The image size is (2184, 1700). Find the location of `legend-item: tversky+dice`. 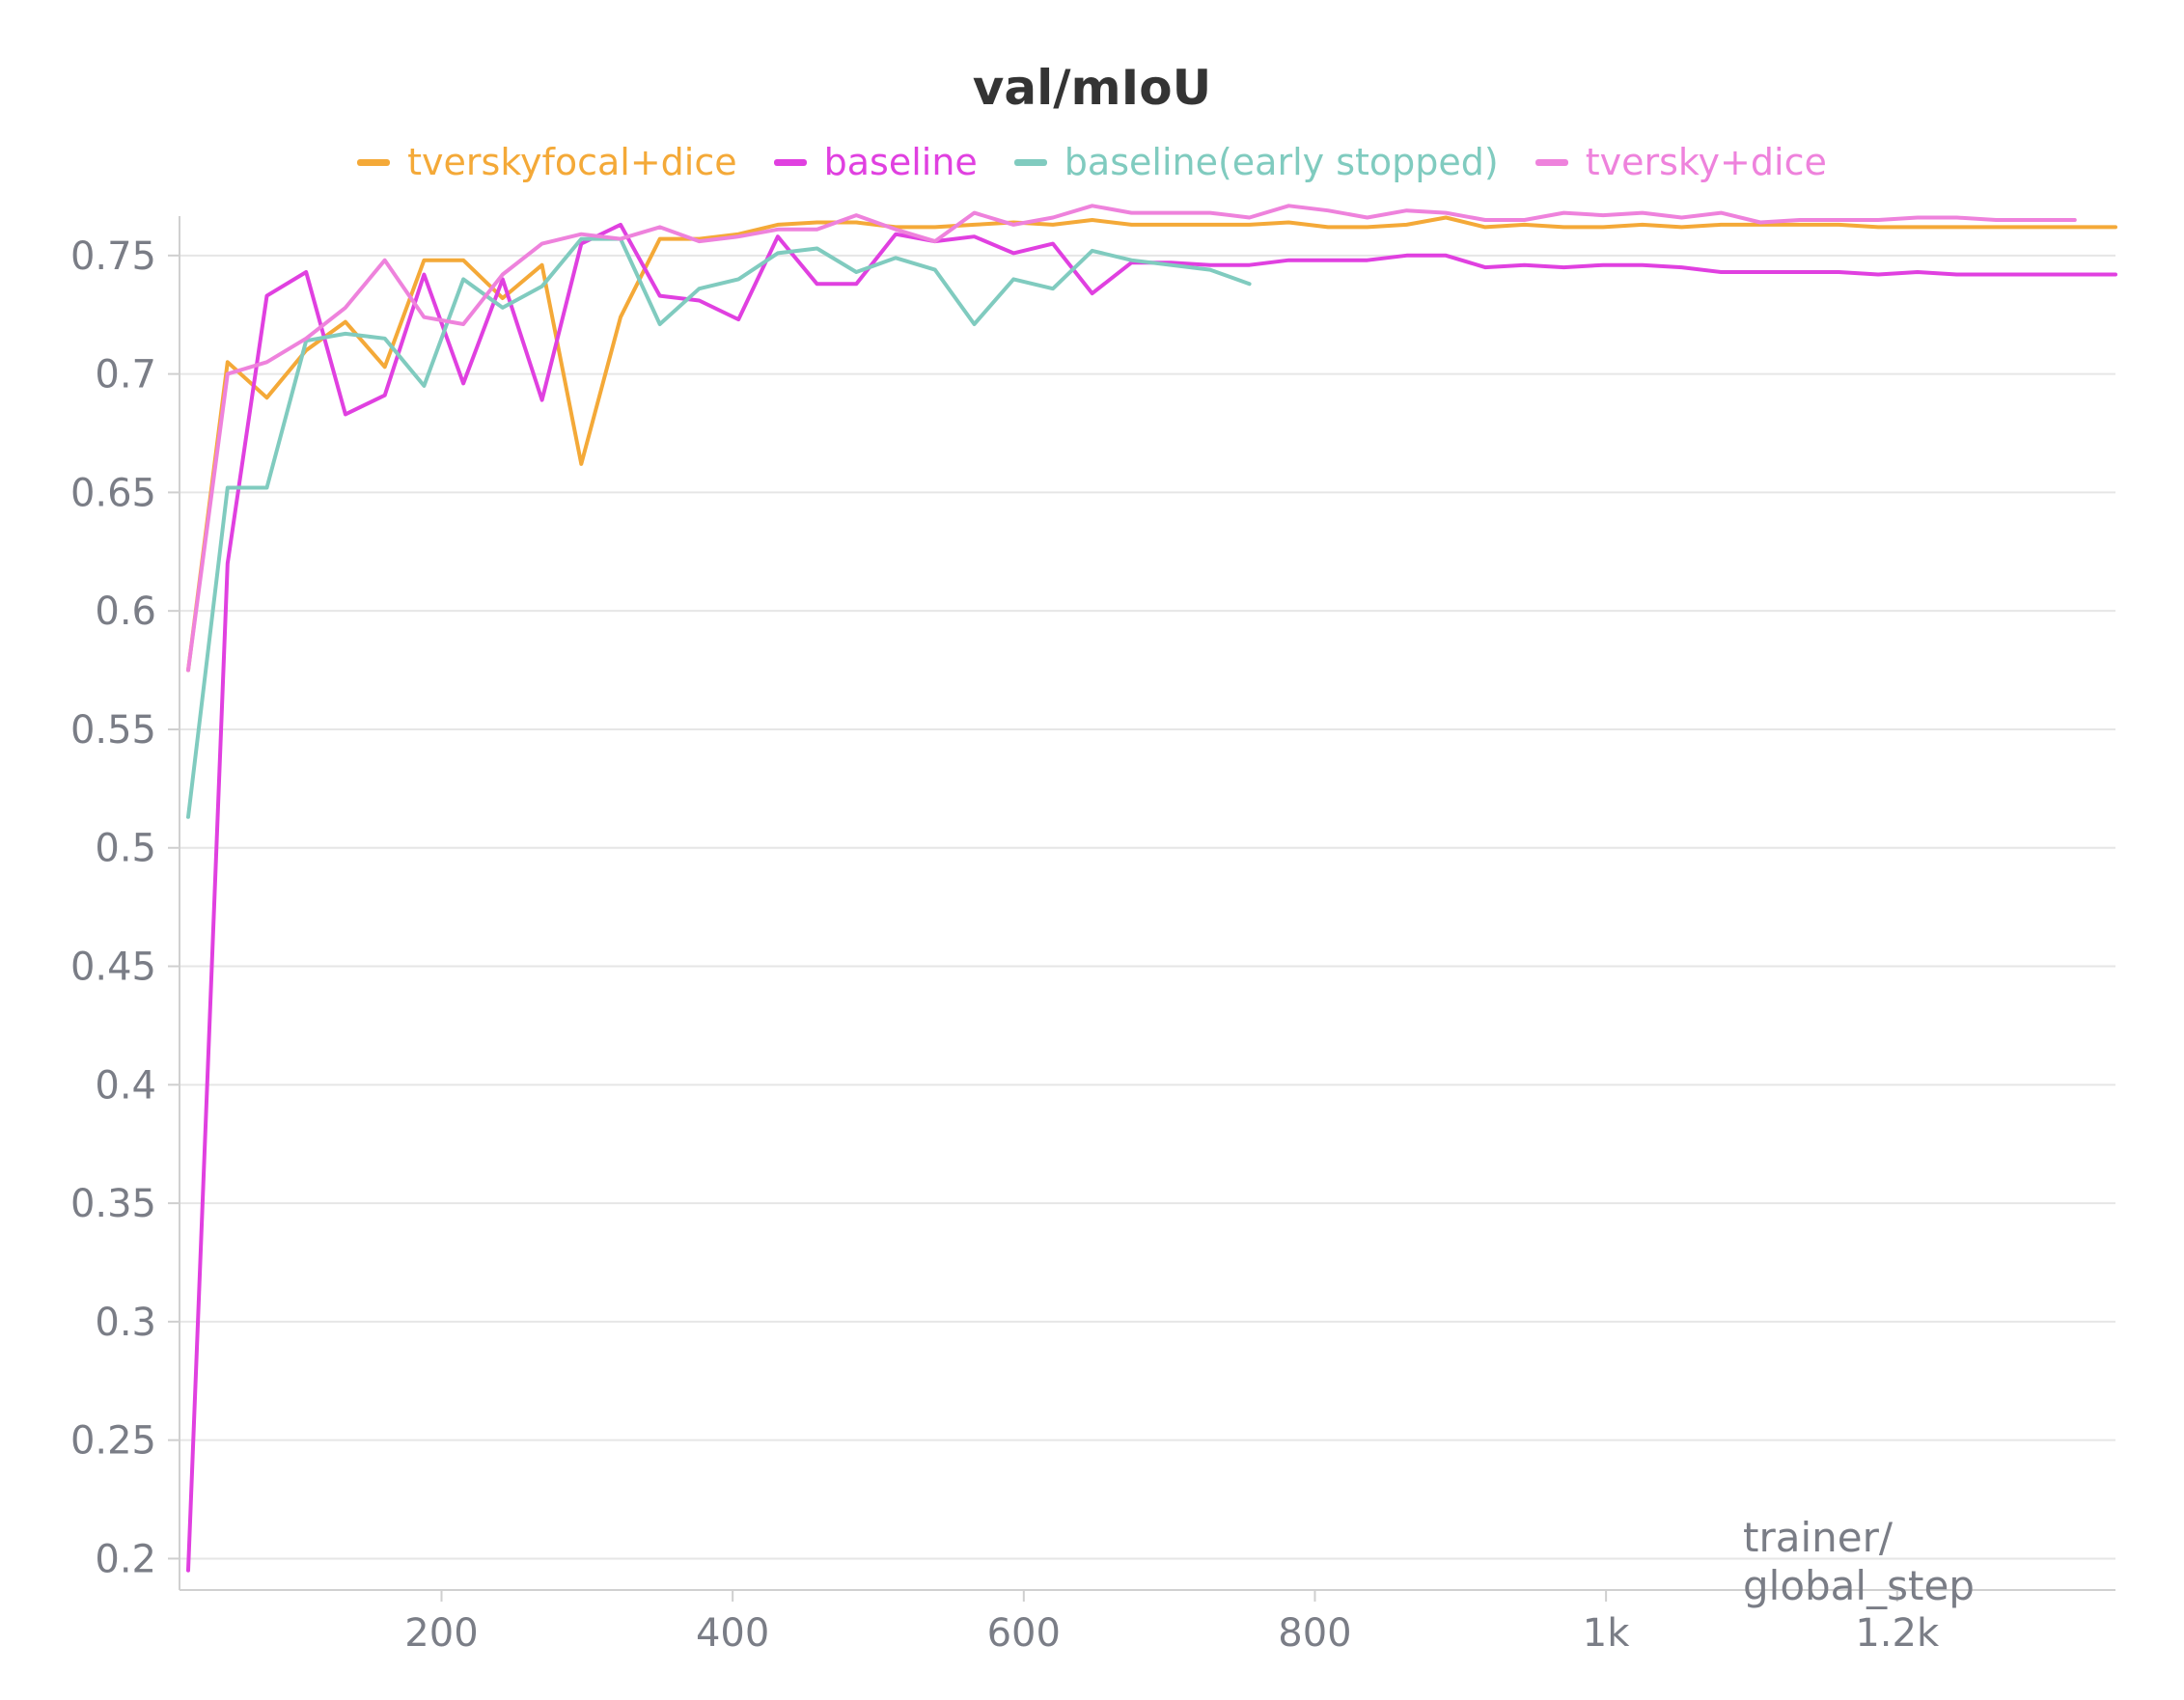

legend-item: tversky+dice is located at coordinates (1681, 162).